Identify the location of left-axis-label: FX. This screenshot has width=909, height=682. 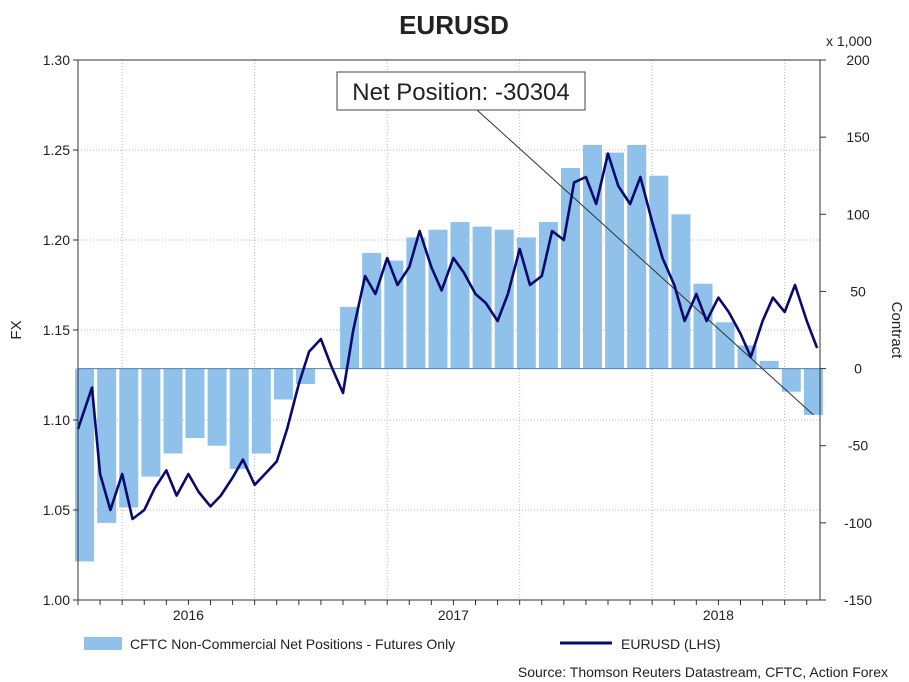
(16, 329).